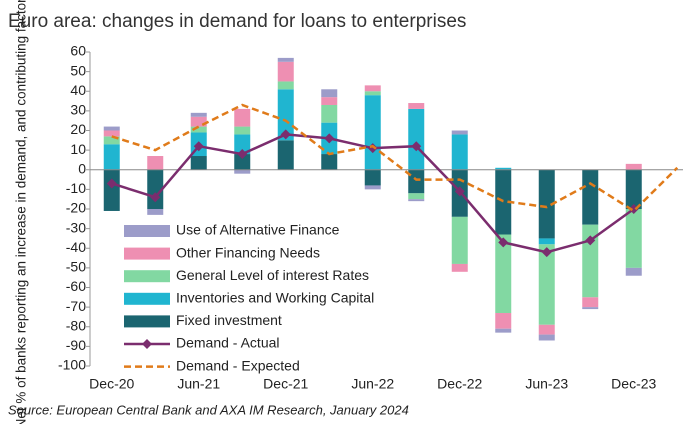 The image size is (683, 424). What do you see at coordinates (78, 51) in the screenshot?
I see `y-tick-label: 60` at bounding box center [78, 51].